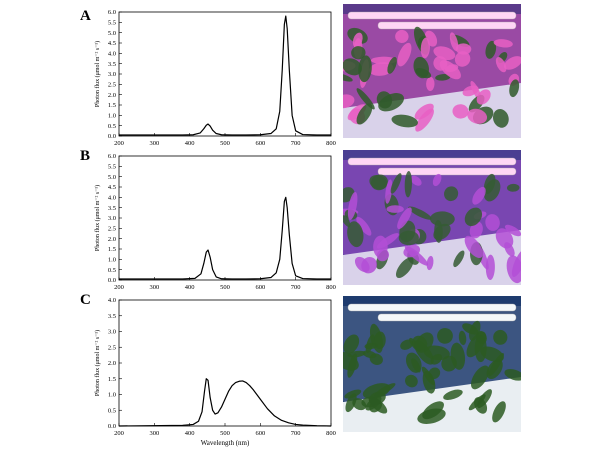  What do you see at coordinates (432, 71) in the screenshot?
I see `photo-plants-a` at bounding box center [432, 71].